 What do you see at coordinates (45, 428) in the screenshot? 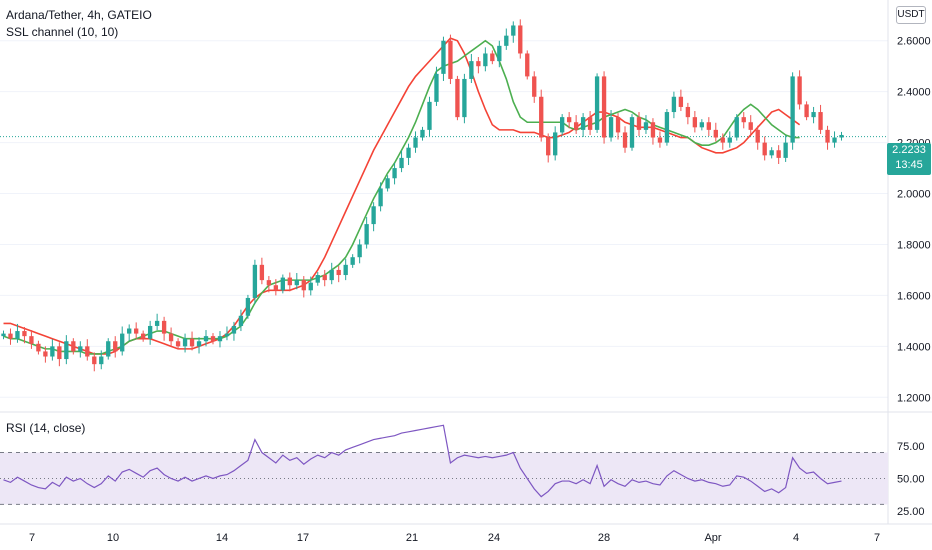
I see `rsi-legend: RSI (14, close)` at bounding box center [45, 428].